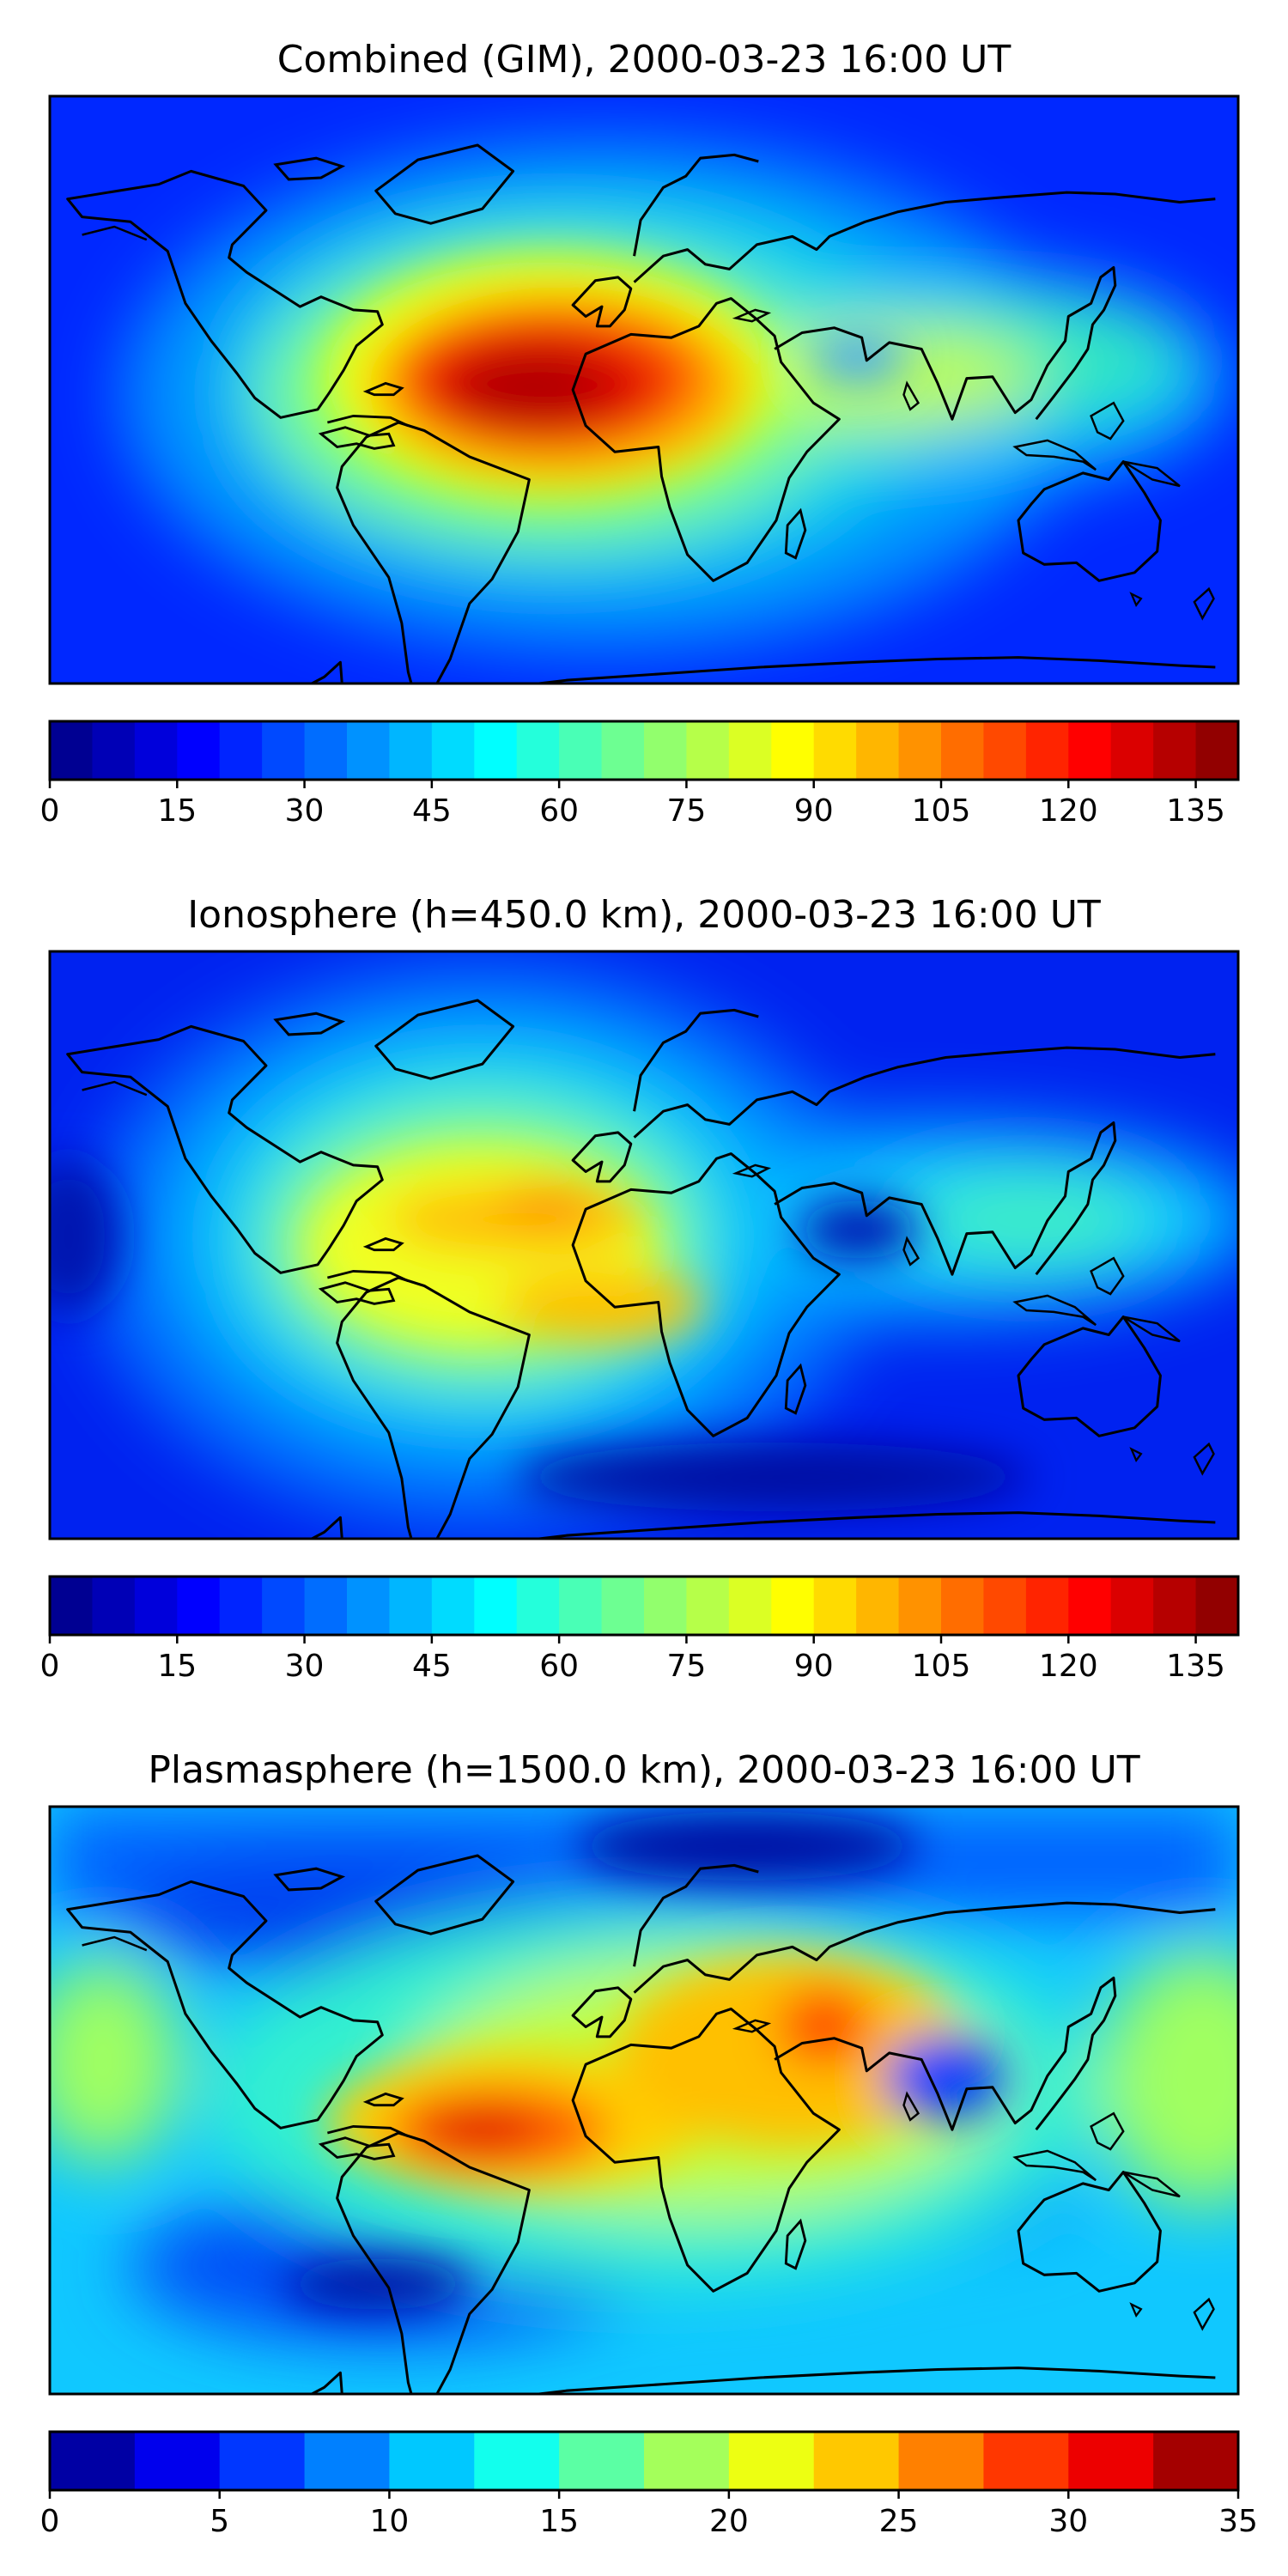  What do you see at coordinates (390, 2522) in the screenshot?
I see `colorbar-tick-label: 10` at bounding box center [390, 2522].